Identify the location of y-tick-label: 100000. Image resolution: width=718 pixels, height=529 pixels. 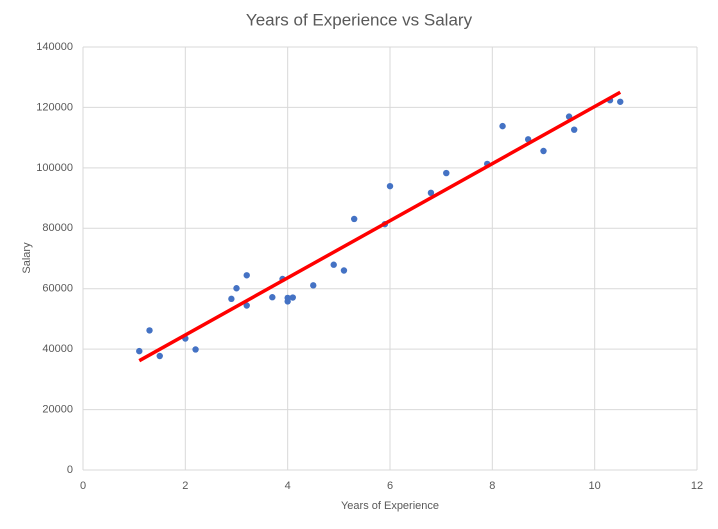
(54, 168).